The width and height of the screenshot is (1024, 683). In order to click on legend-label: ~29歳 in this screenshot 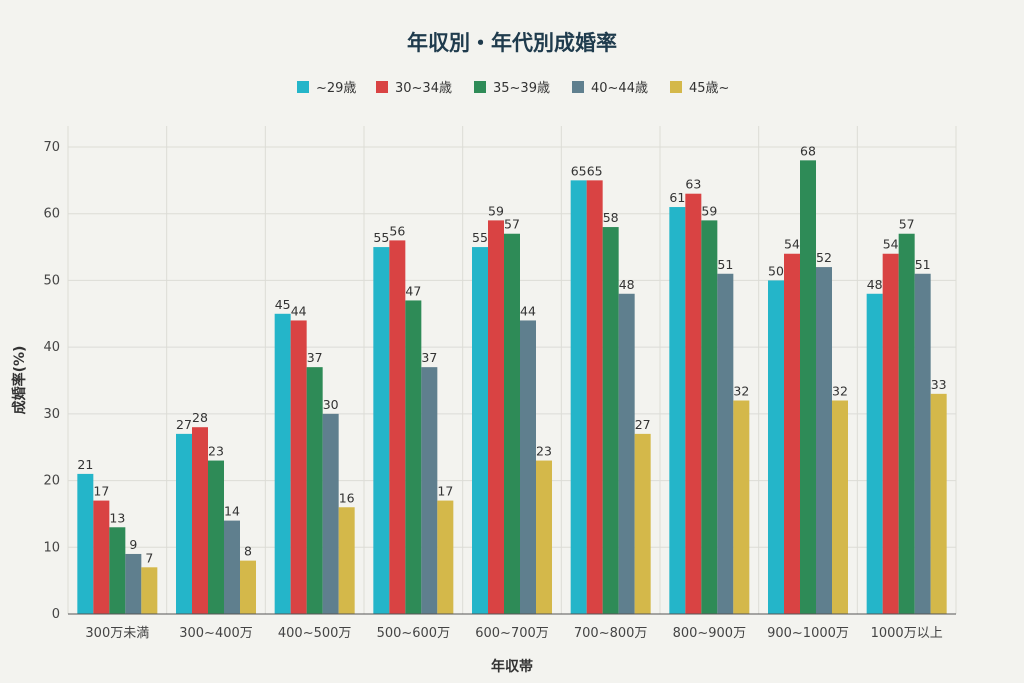, I will do `click(336, 88)`.